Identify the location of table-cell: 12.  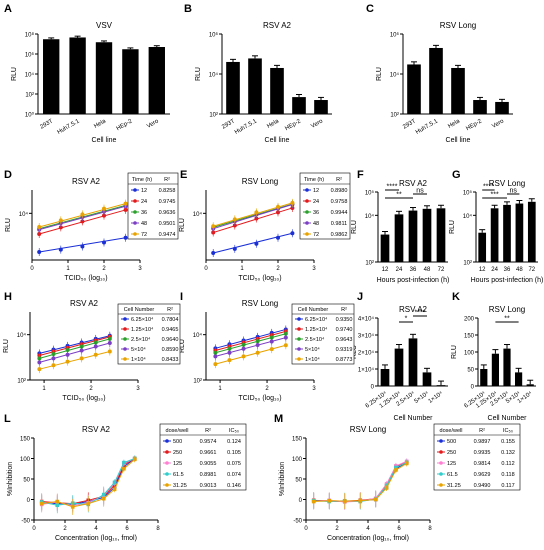
(144, 191).